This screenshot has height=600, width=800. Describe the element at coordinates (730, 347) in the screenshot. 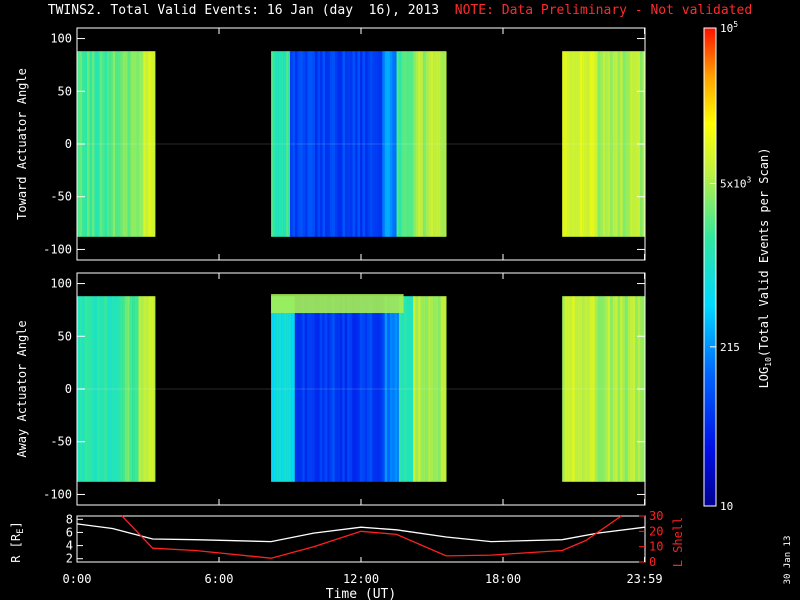

I see `colorbar-tick-label: 215` at that location.